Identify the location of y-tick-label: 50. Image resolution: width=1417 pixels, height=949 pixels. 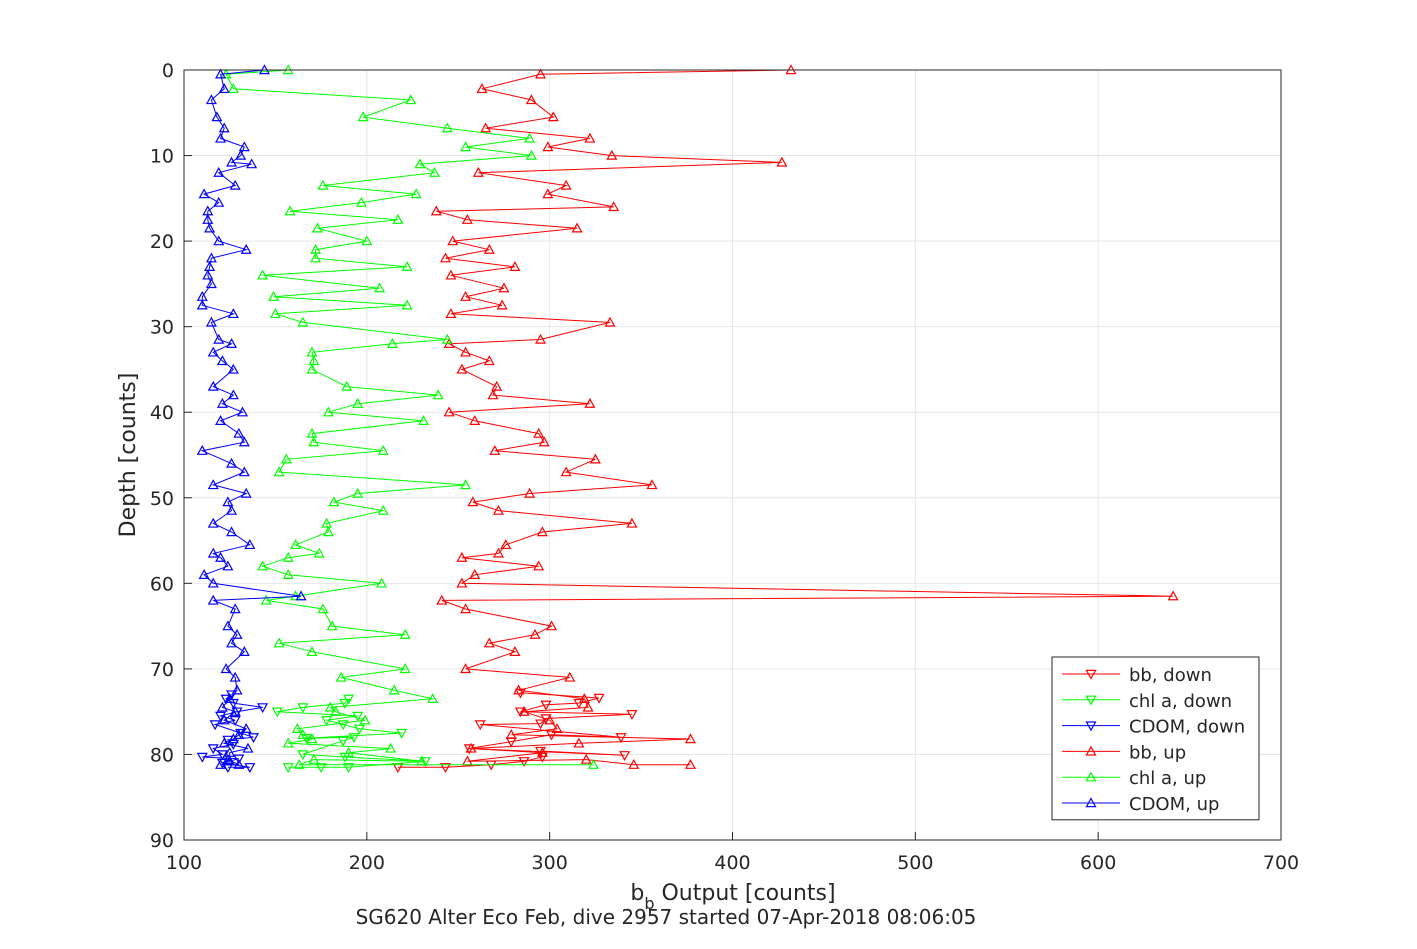
(162, 499).